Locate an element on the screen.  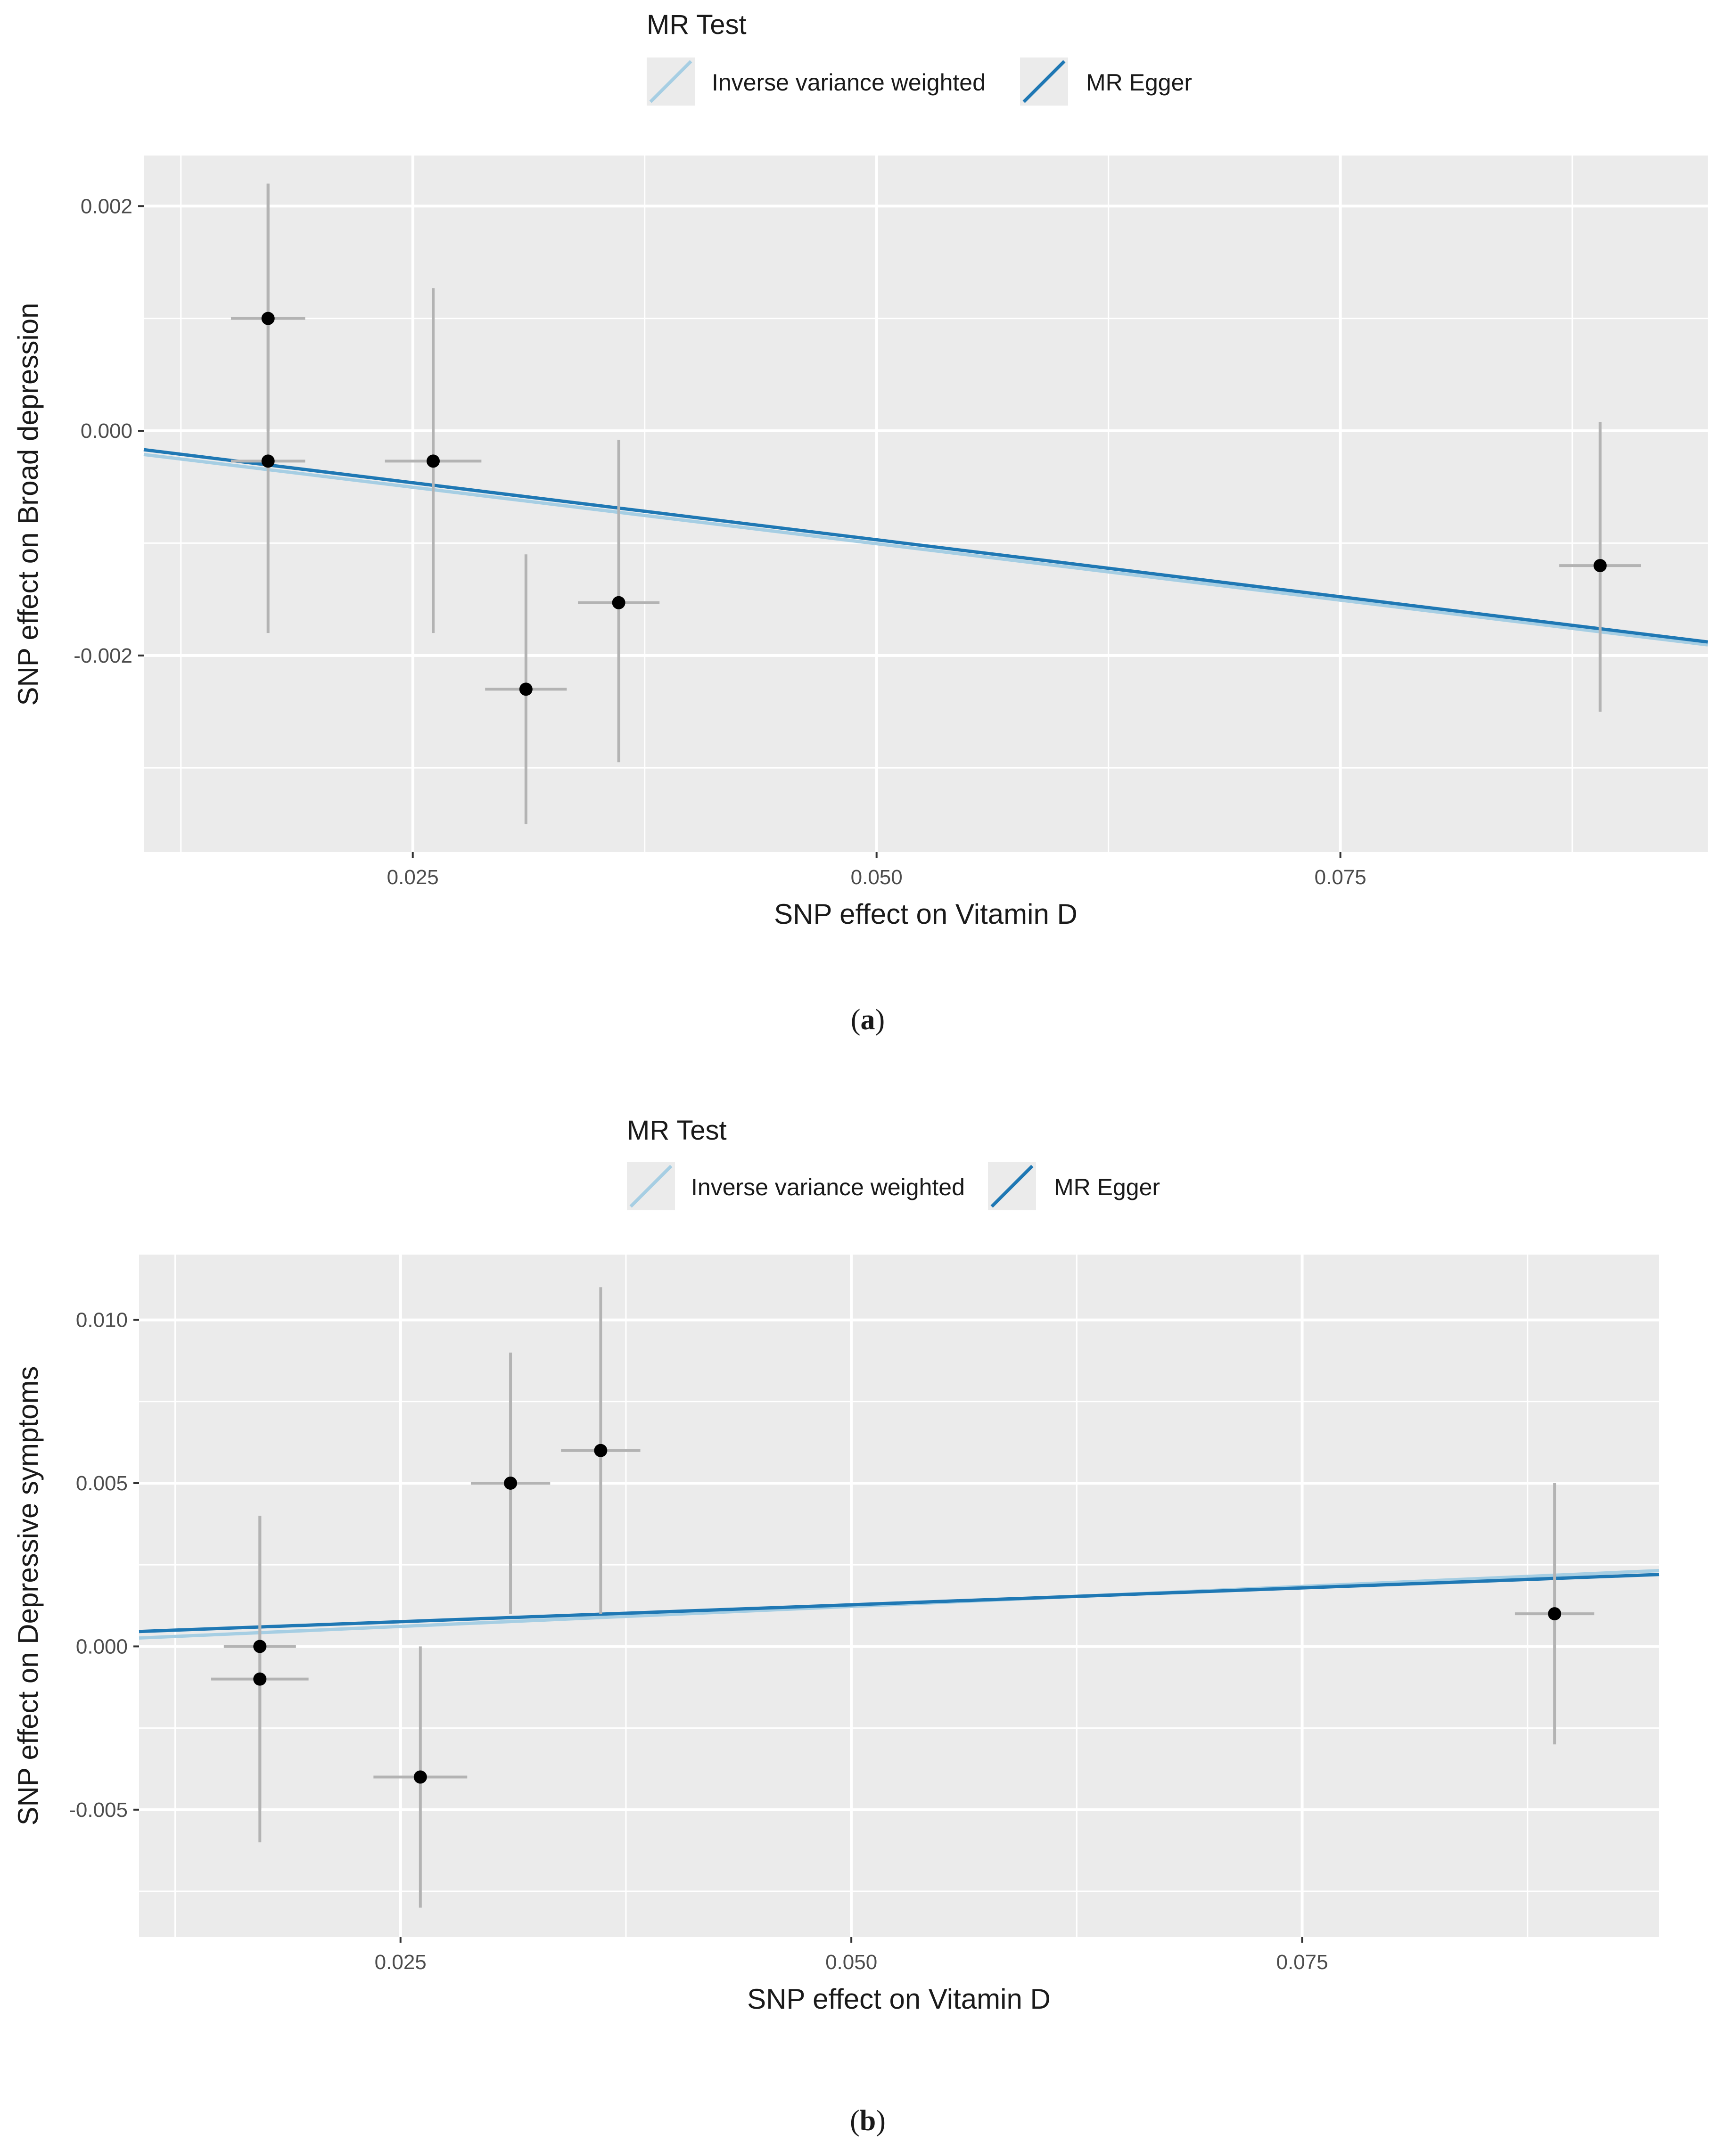
y-tick-label: 0.005 is located at coordinates (102, 1483).